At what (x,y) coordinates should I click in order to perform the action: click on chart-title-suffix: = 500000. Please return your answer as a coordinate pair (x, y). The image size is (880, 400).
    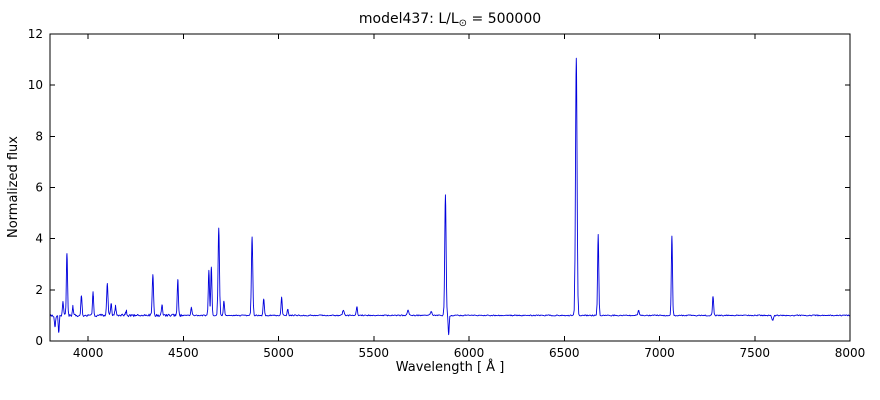
    Looking at the image, I should click on (504, 19).